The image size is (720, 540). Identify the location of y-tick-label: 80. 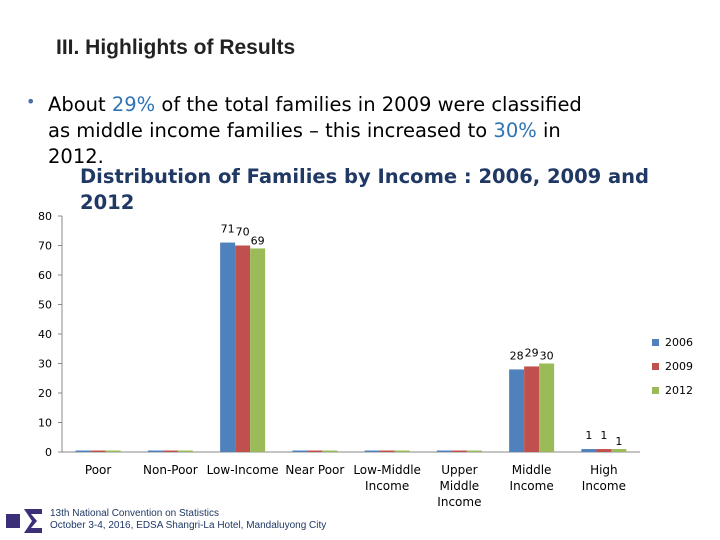
(45, 216).